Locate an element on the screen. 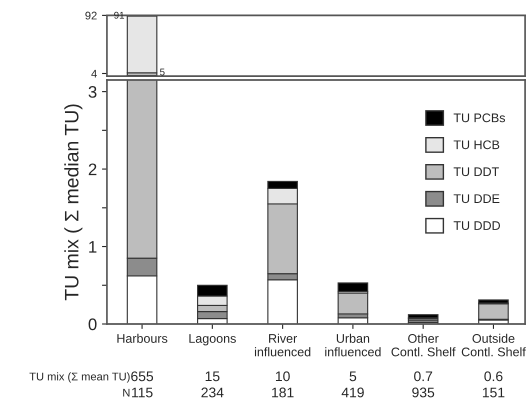 The image size is (532, 405). y-axis-title: TU mix ( Σ median TU) is located at coordinates (73, 202).